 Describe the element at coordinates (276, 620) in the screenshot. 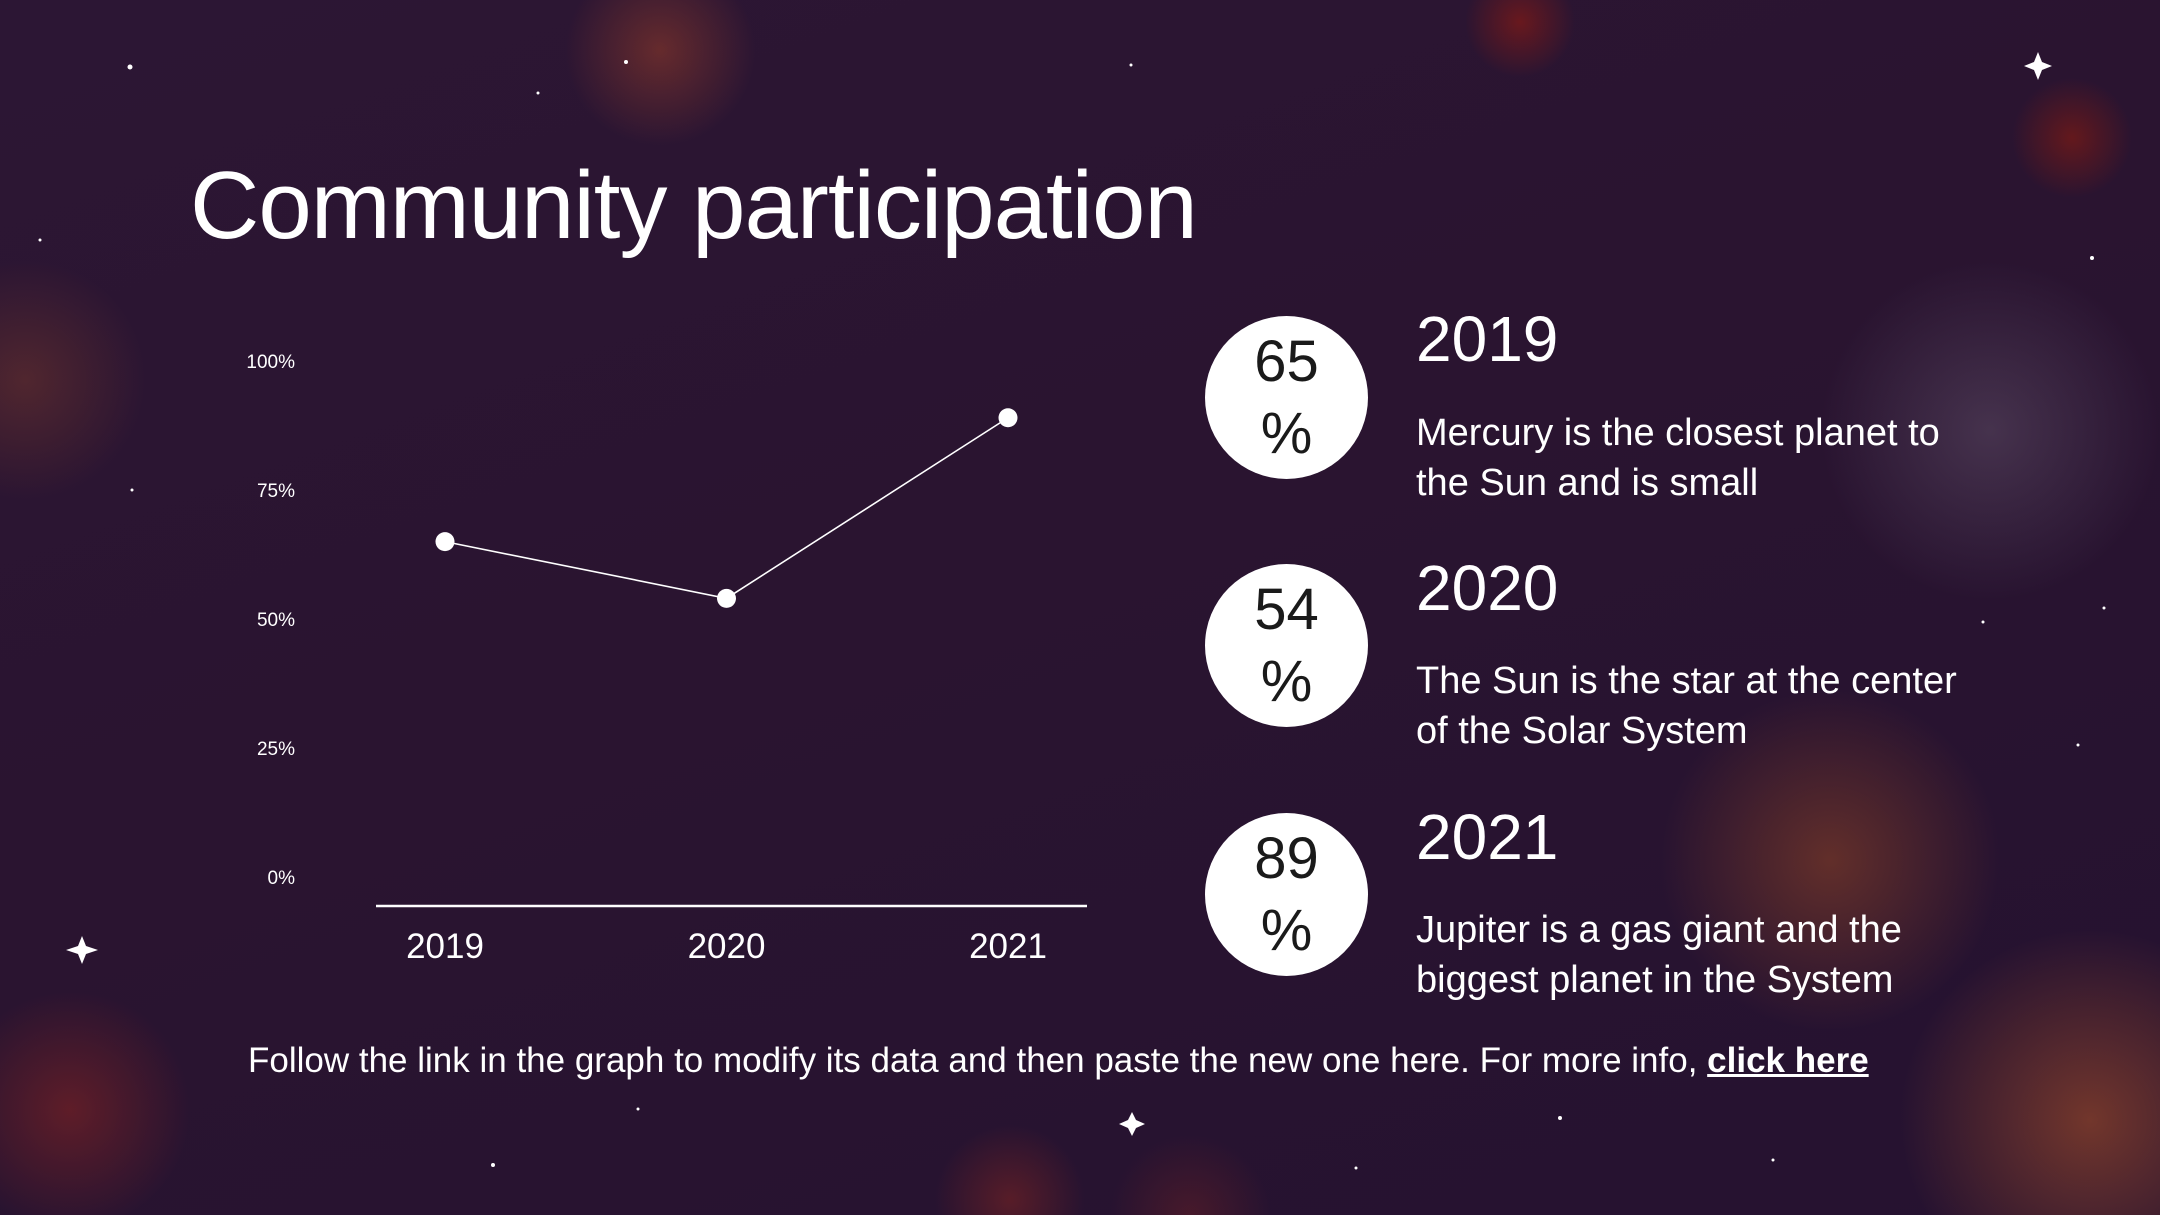

I see `y-tick-label: 50%` at that location.